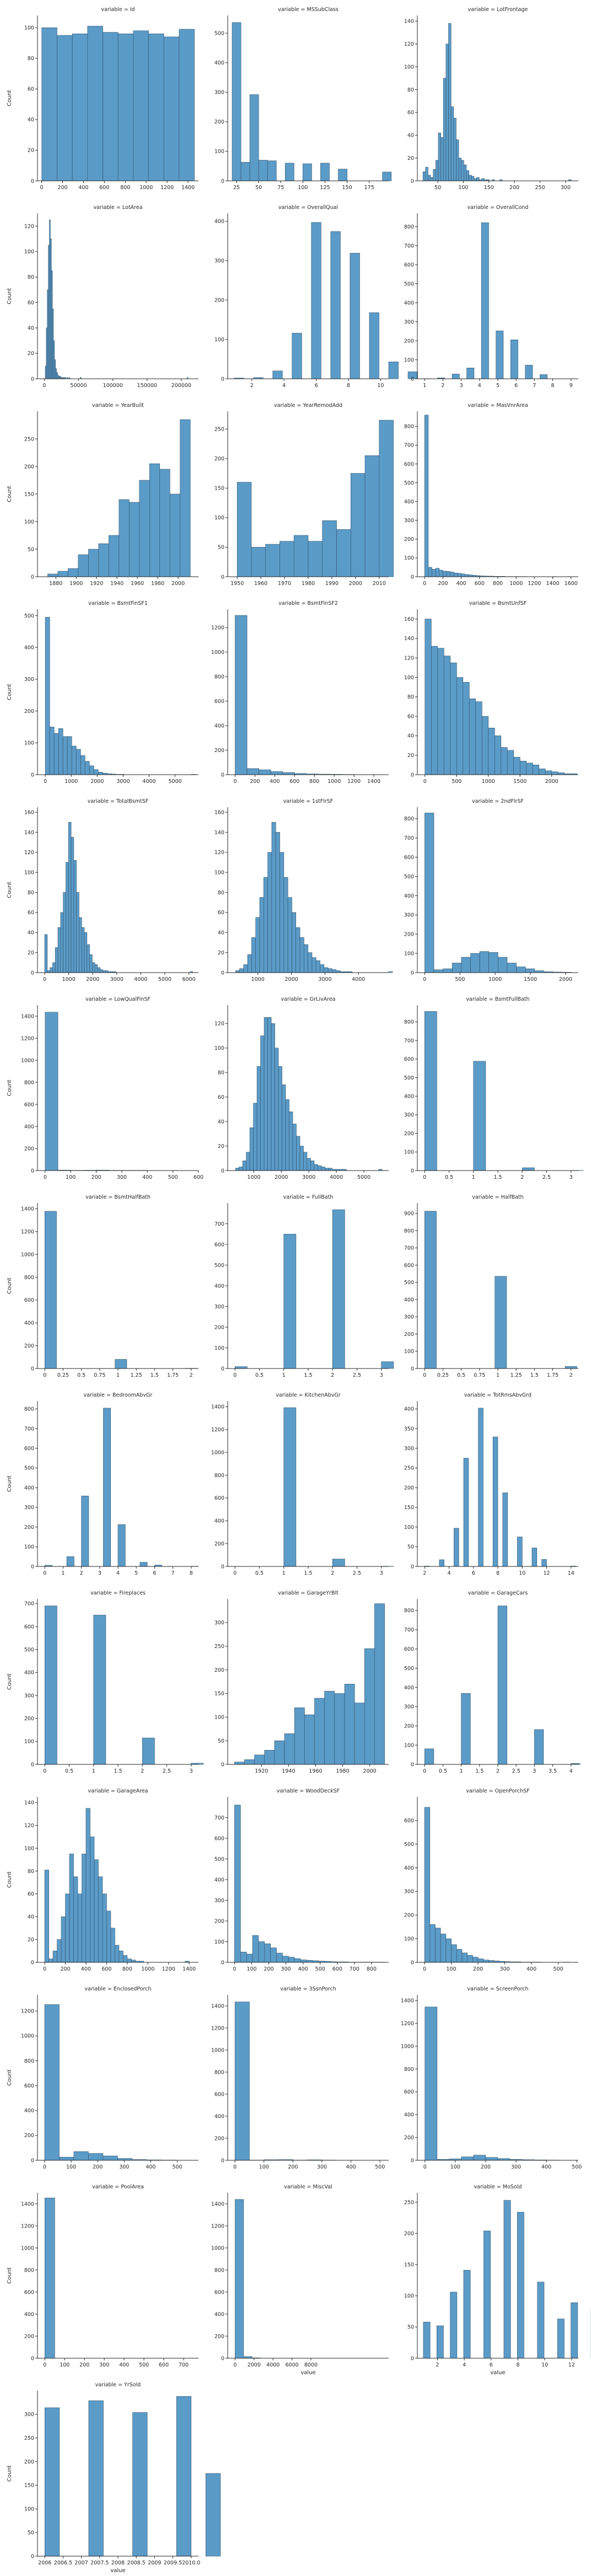 This screenshot has width=591, height=2576. What do you see at coordinates (175, 782) in the screenshot?
I see `x-tick-label: 5000` at bounding box center [175, 782].